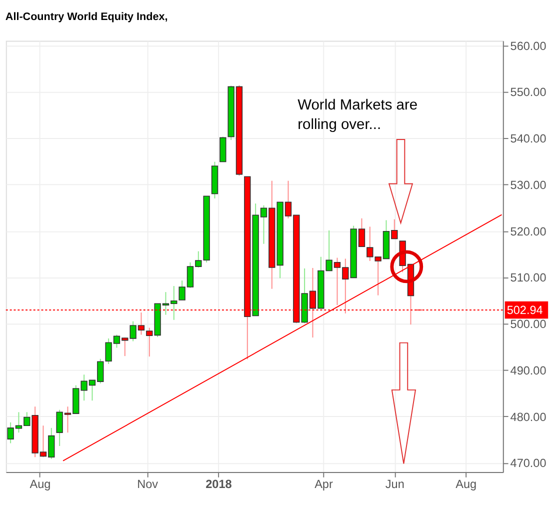  What do you see at coordinates (528, 463) in the screenshot?
I see `y-tick-label: 470.00` at bounding box center [528, 463].